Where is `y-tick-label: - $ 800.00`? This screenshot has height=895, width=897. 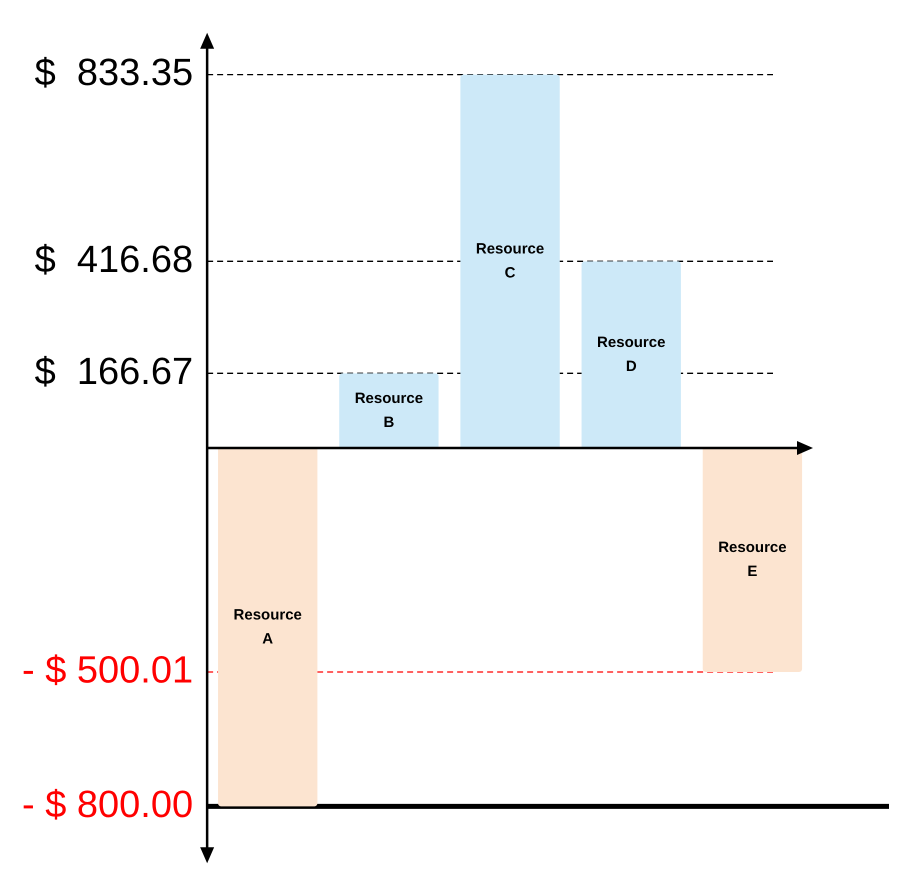 y-tick-label: - $ 800.00 is located at coordinates (108, 805).